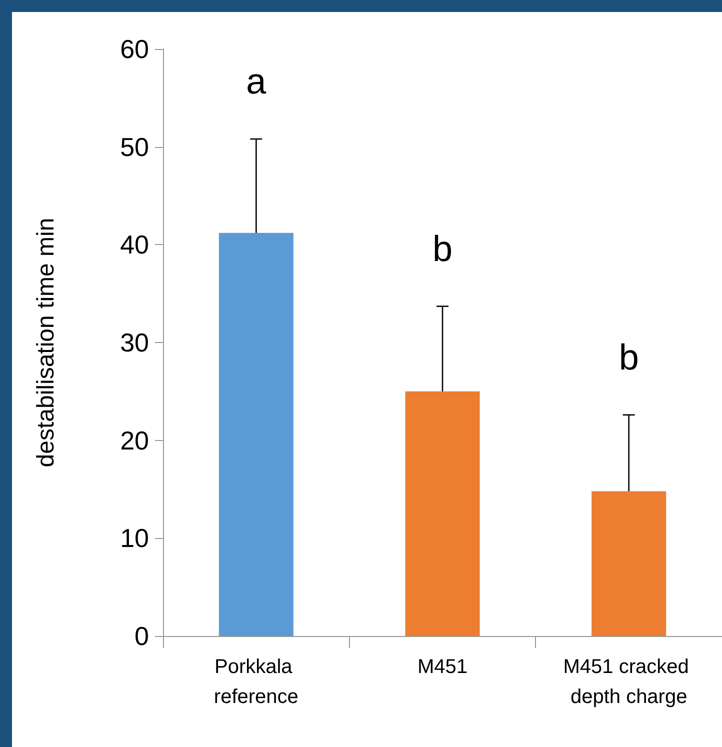 The image size is (722, 747). I want to click on y-axis-title: destabilisation time min, so click(46, 343).